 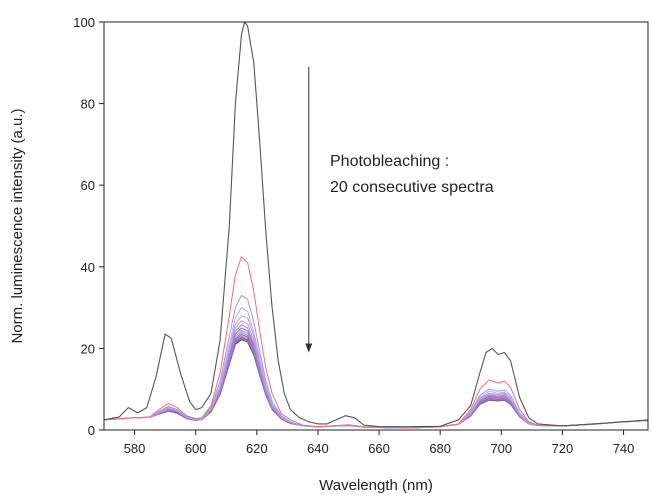 What do you see at coordinates (88, 348) in the screenshot?
I see `y-tick-label: 20` at bounding box center [88, 348].